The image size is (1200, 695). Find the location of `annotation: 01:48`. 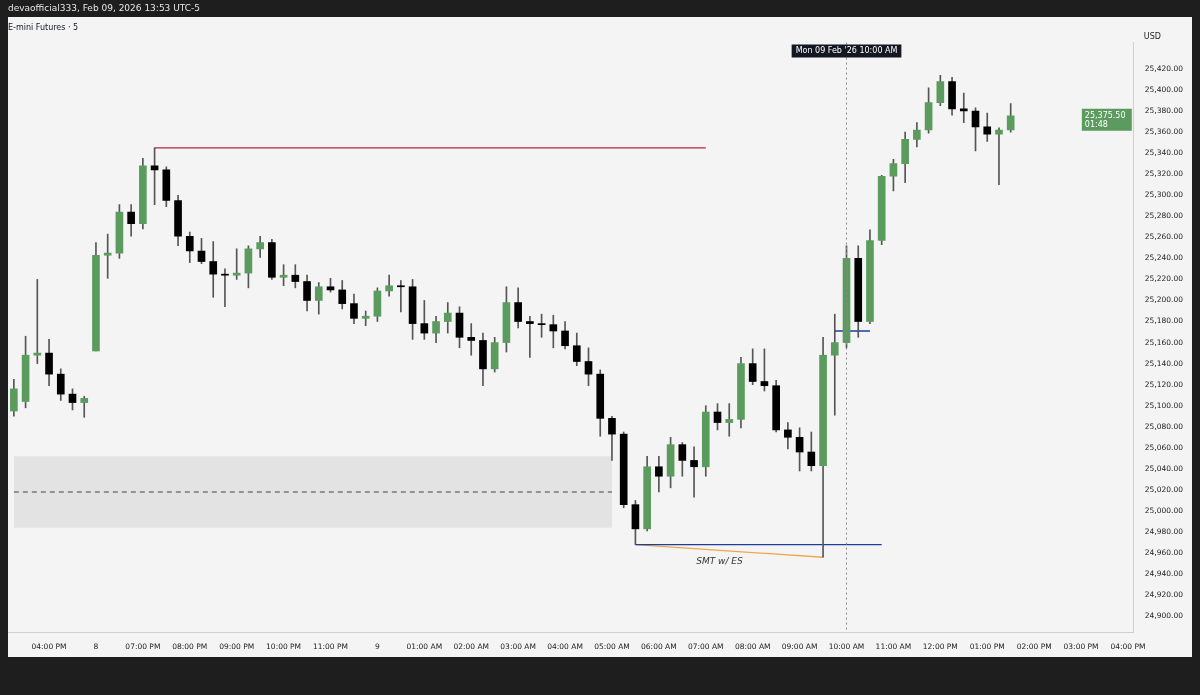

annotation: 01:48 is located at coordinates (1096, 124).